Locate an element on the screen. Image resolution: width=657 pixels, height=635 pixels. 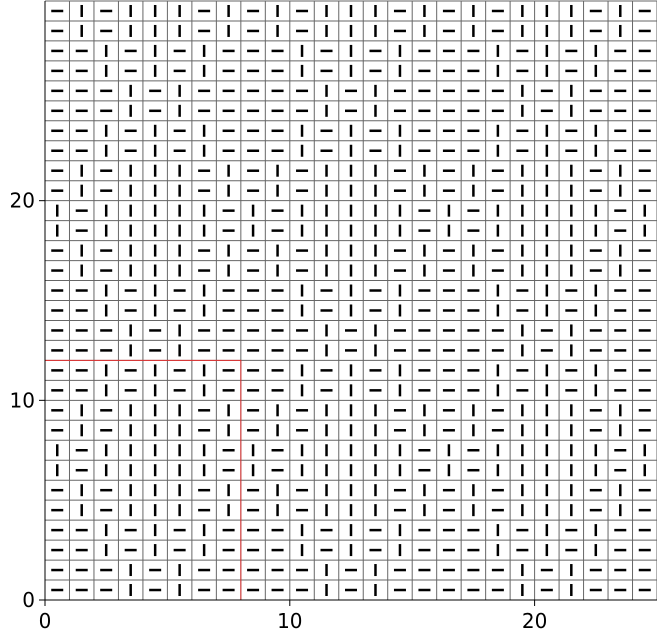
y-tick-label-0: 0 is located at coordinates (28, 600).